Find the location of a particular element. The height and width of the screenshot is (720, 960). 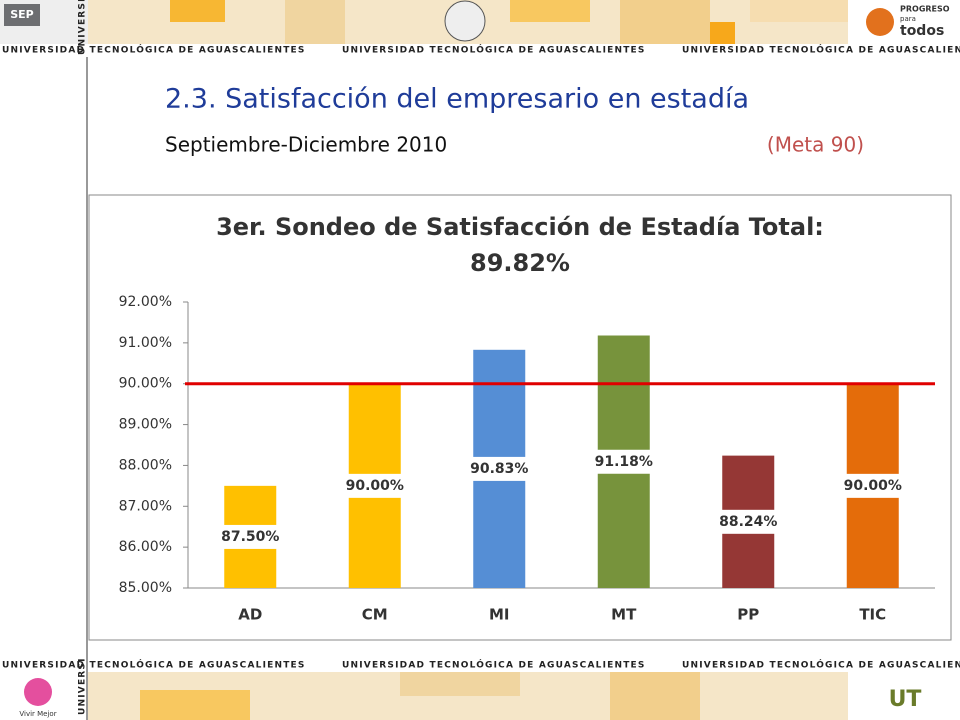

sep-logo: SEP is located at coordinates (22, 14).